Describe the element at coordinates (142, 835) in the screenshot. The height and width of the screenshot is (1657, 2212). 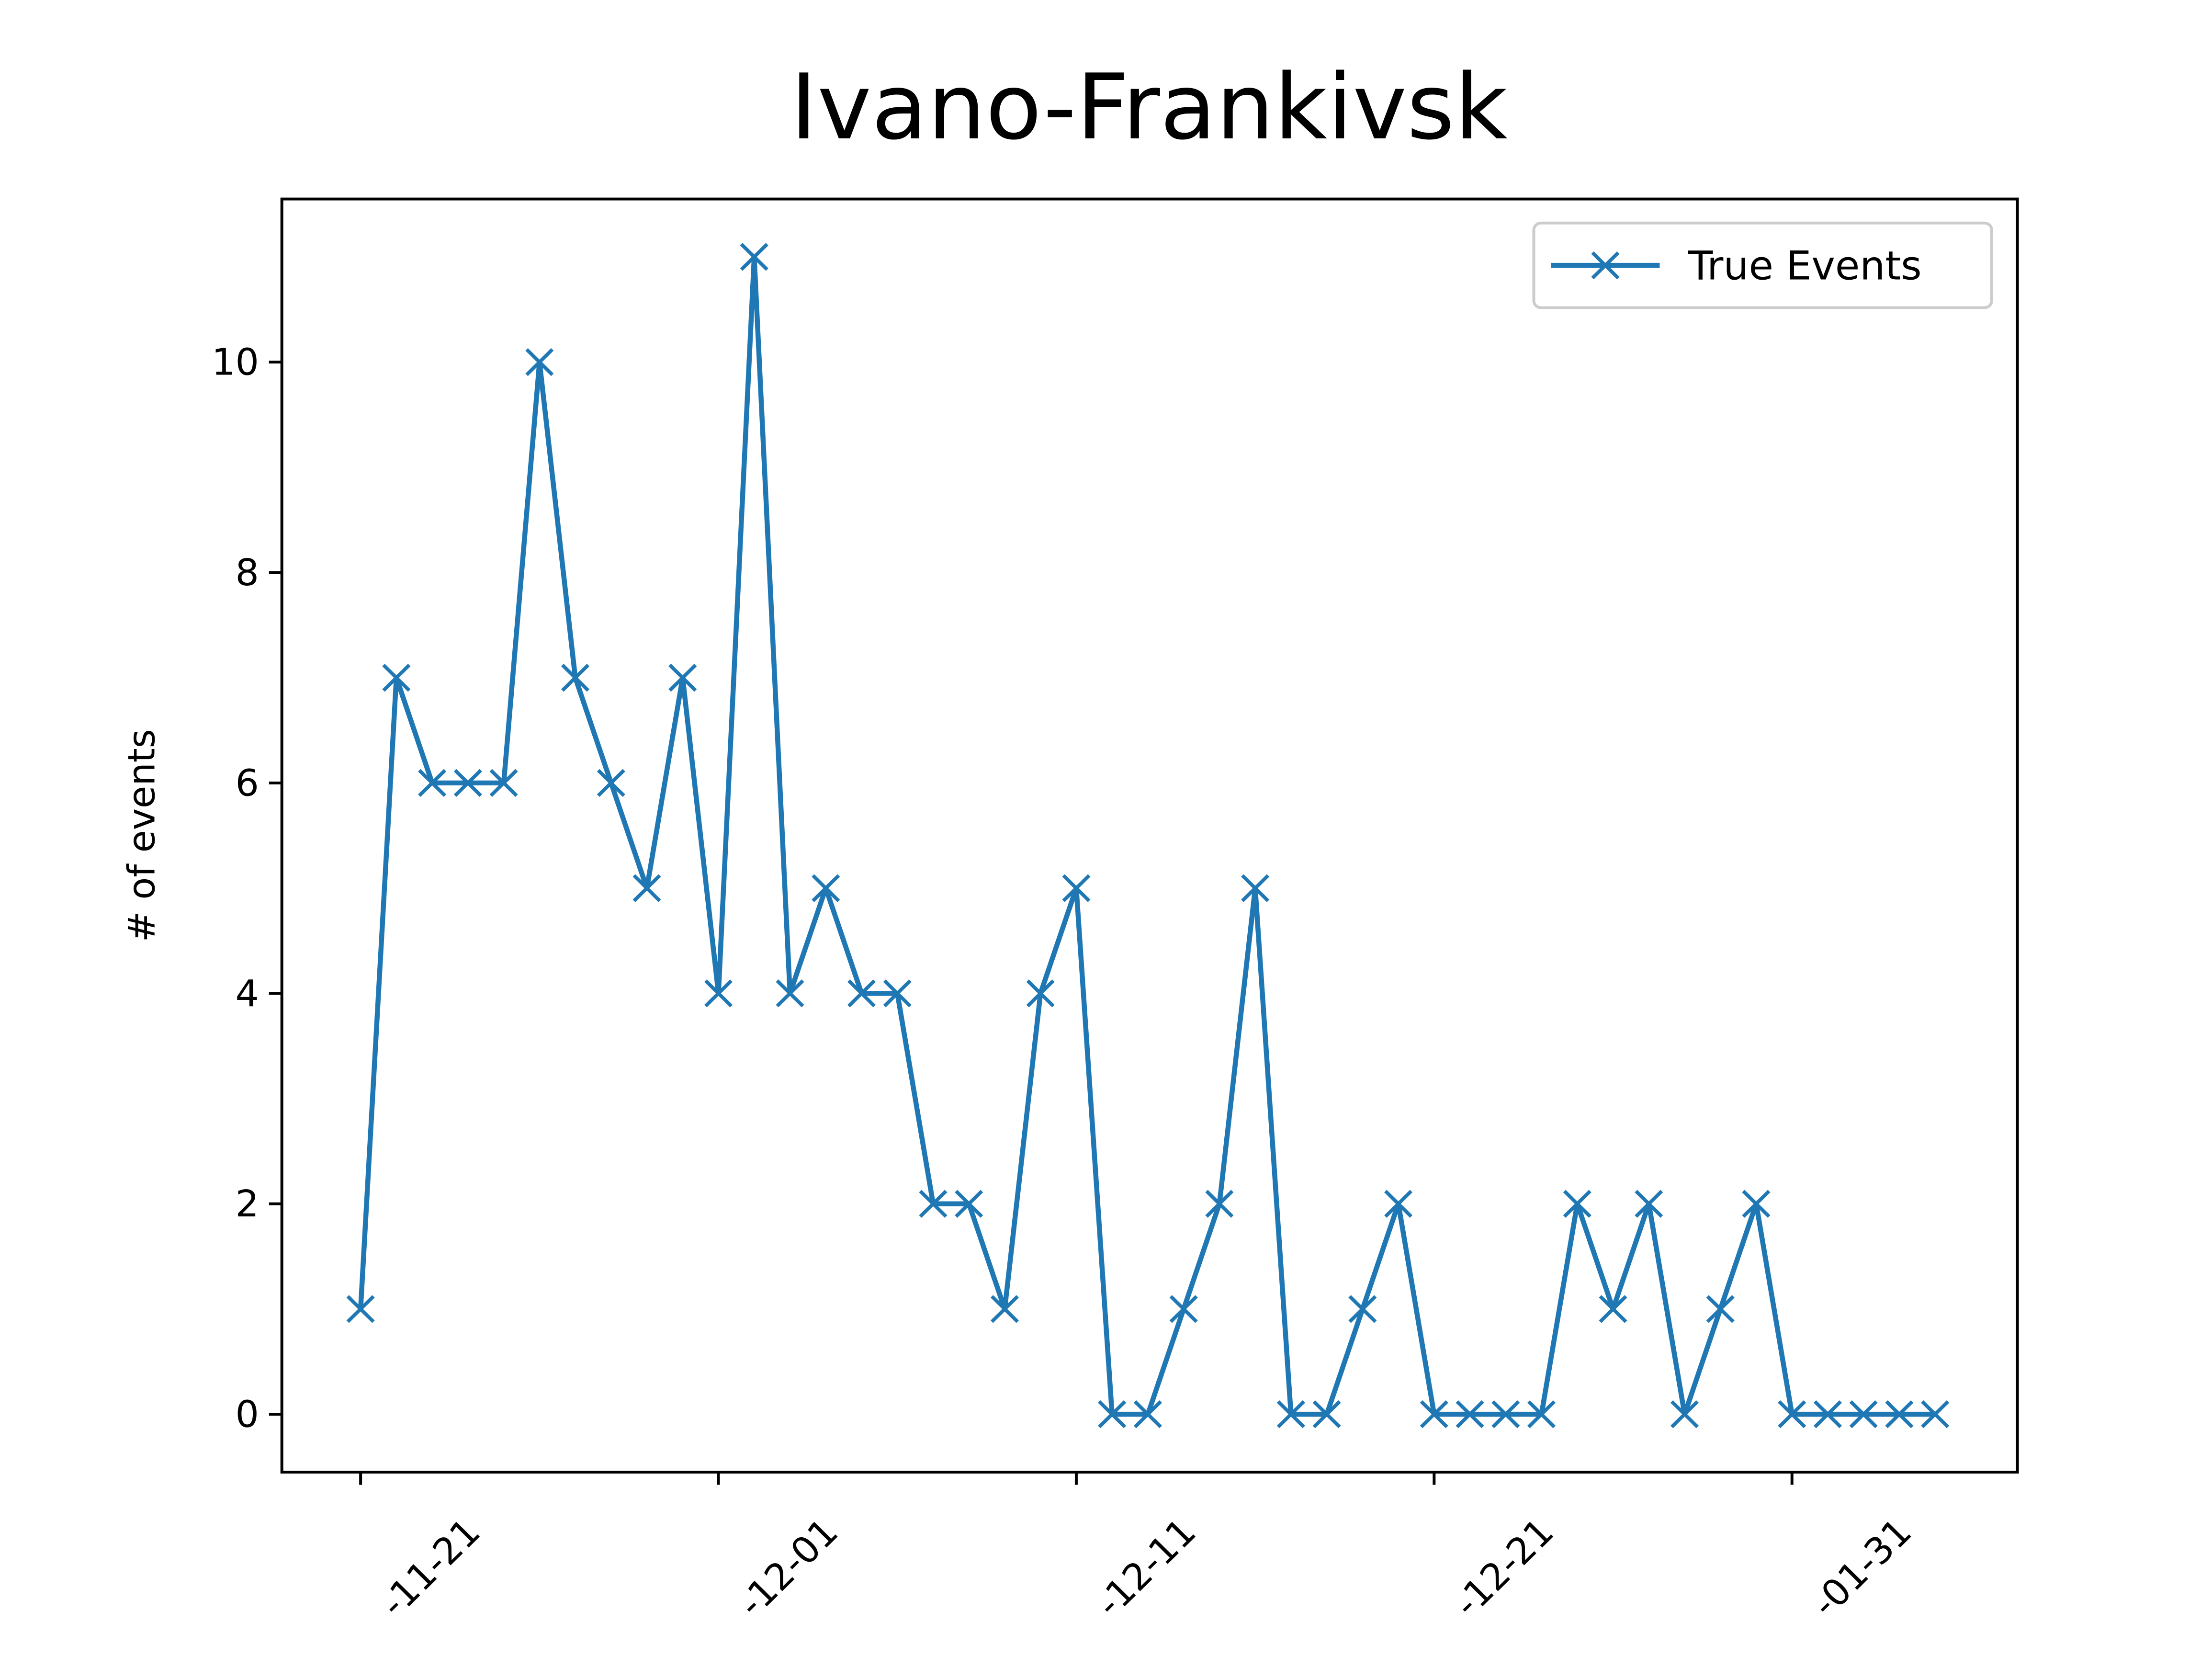
I see `y-axis-label: # of events` at that location.